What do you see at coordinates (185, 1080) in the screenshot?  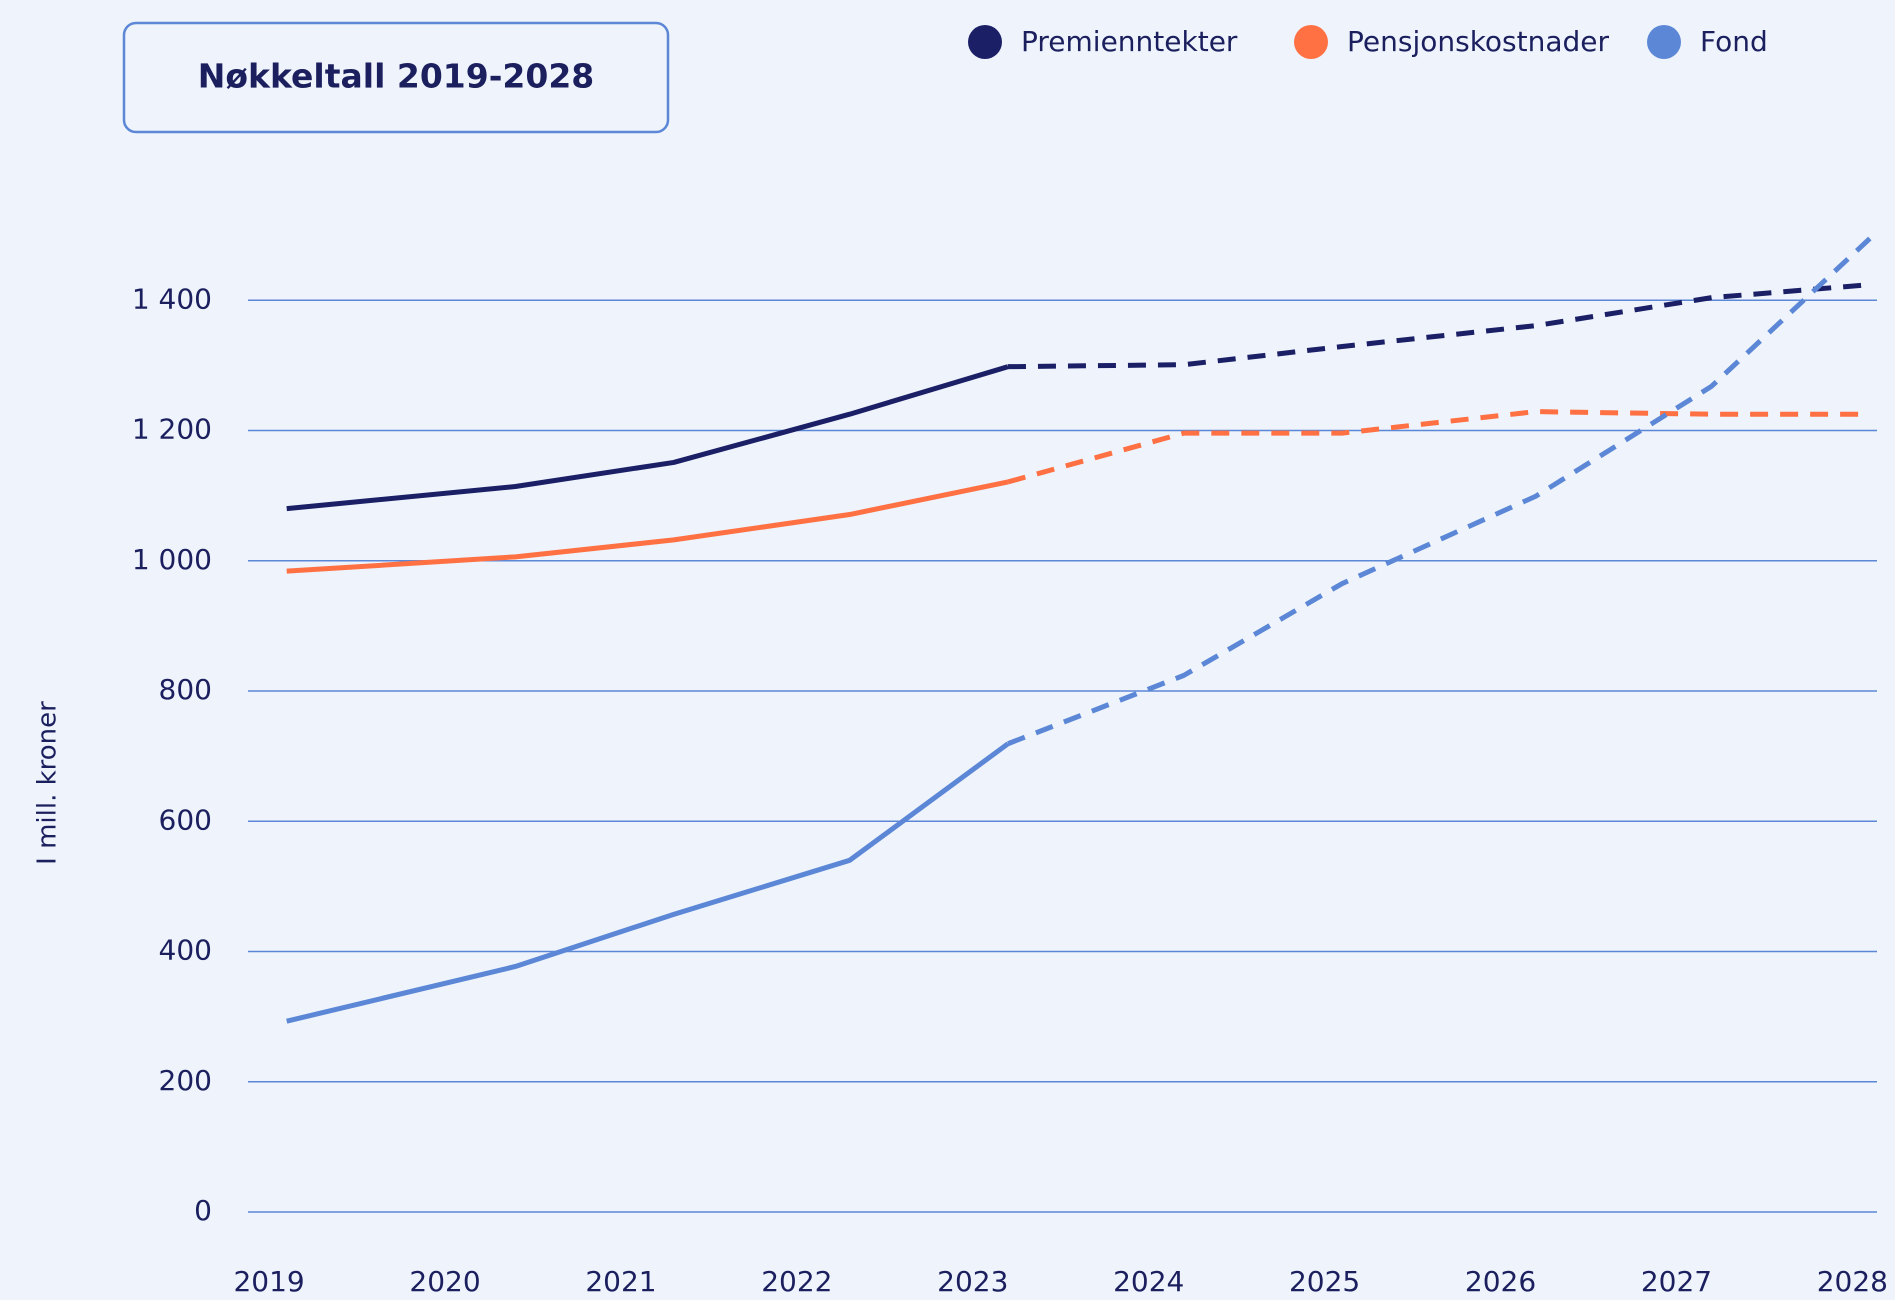 I see `y-tick-label: 200` at bounding box center [185, 1080].